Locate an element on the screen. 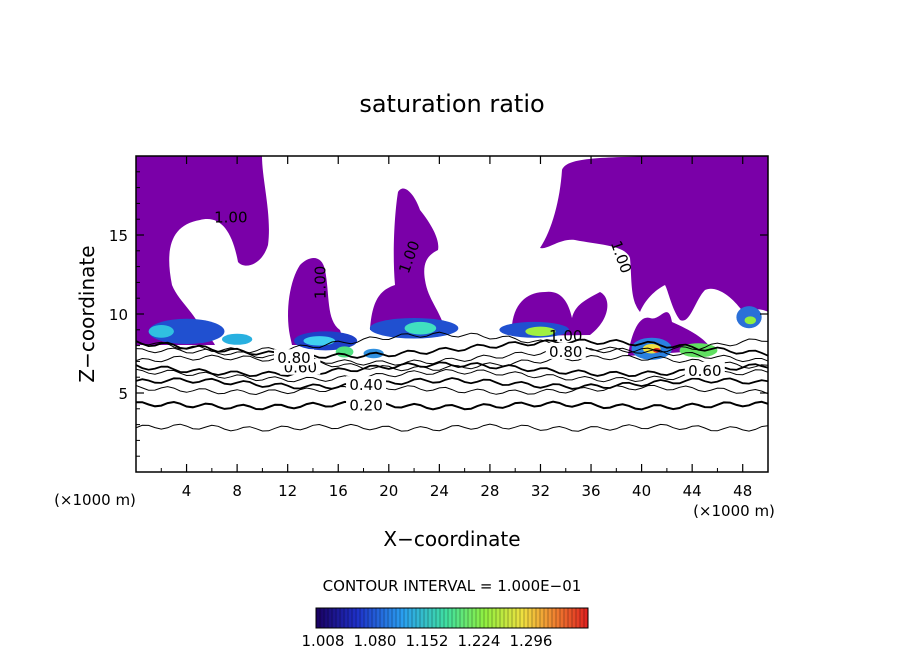  x-tick-label: 28 is located at coordinates (489, 491).